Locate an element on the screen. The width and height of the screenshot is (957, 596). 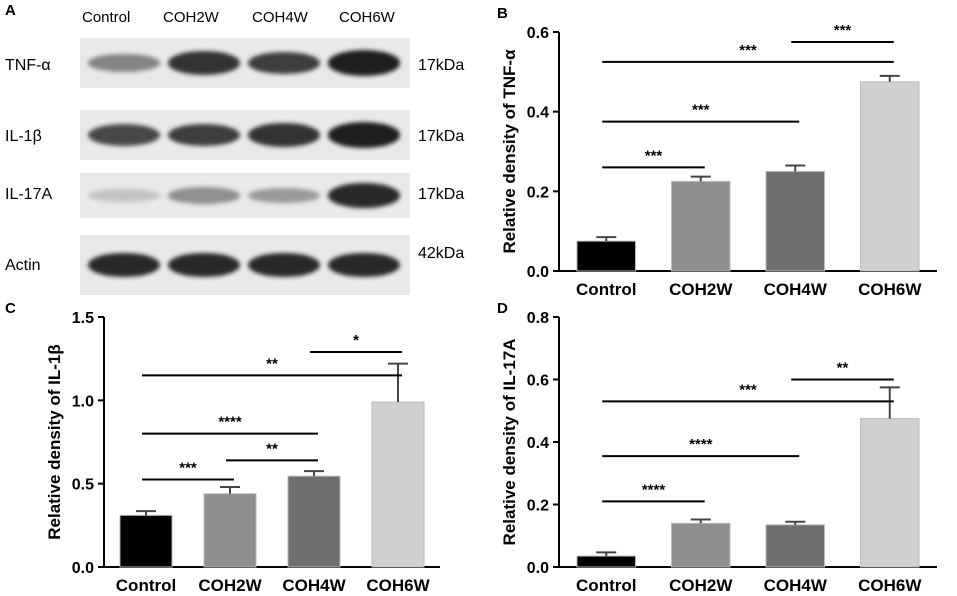
significance-label: * is located at coordinates (356, 340).